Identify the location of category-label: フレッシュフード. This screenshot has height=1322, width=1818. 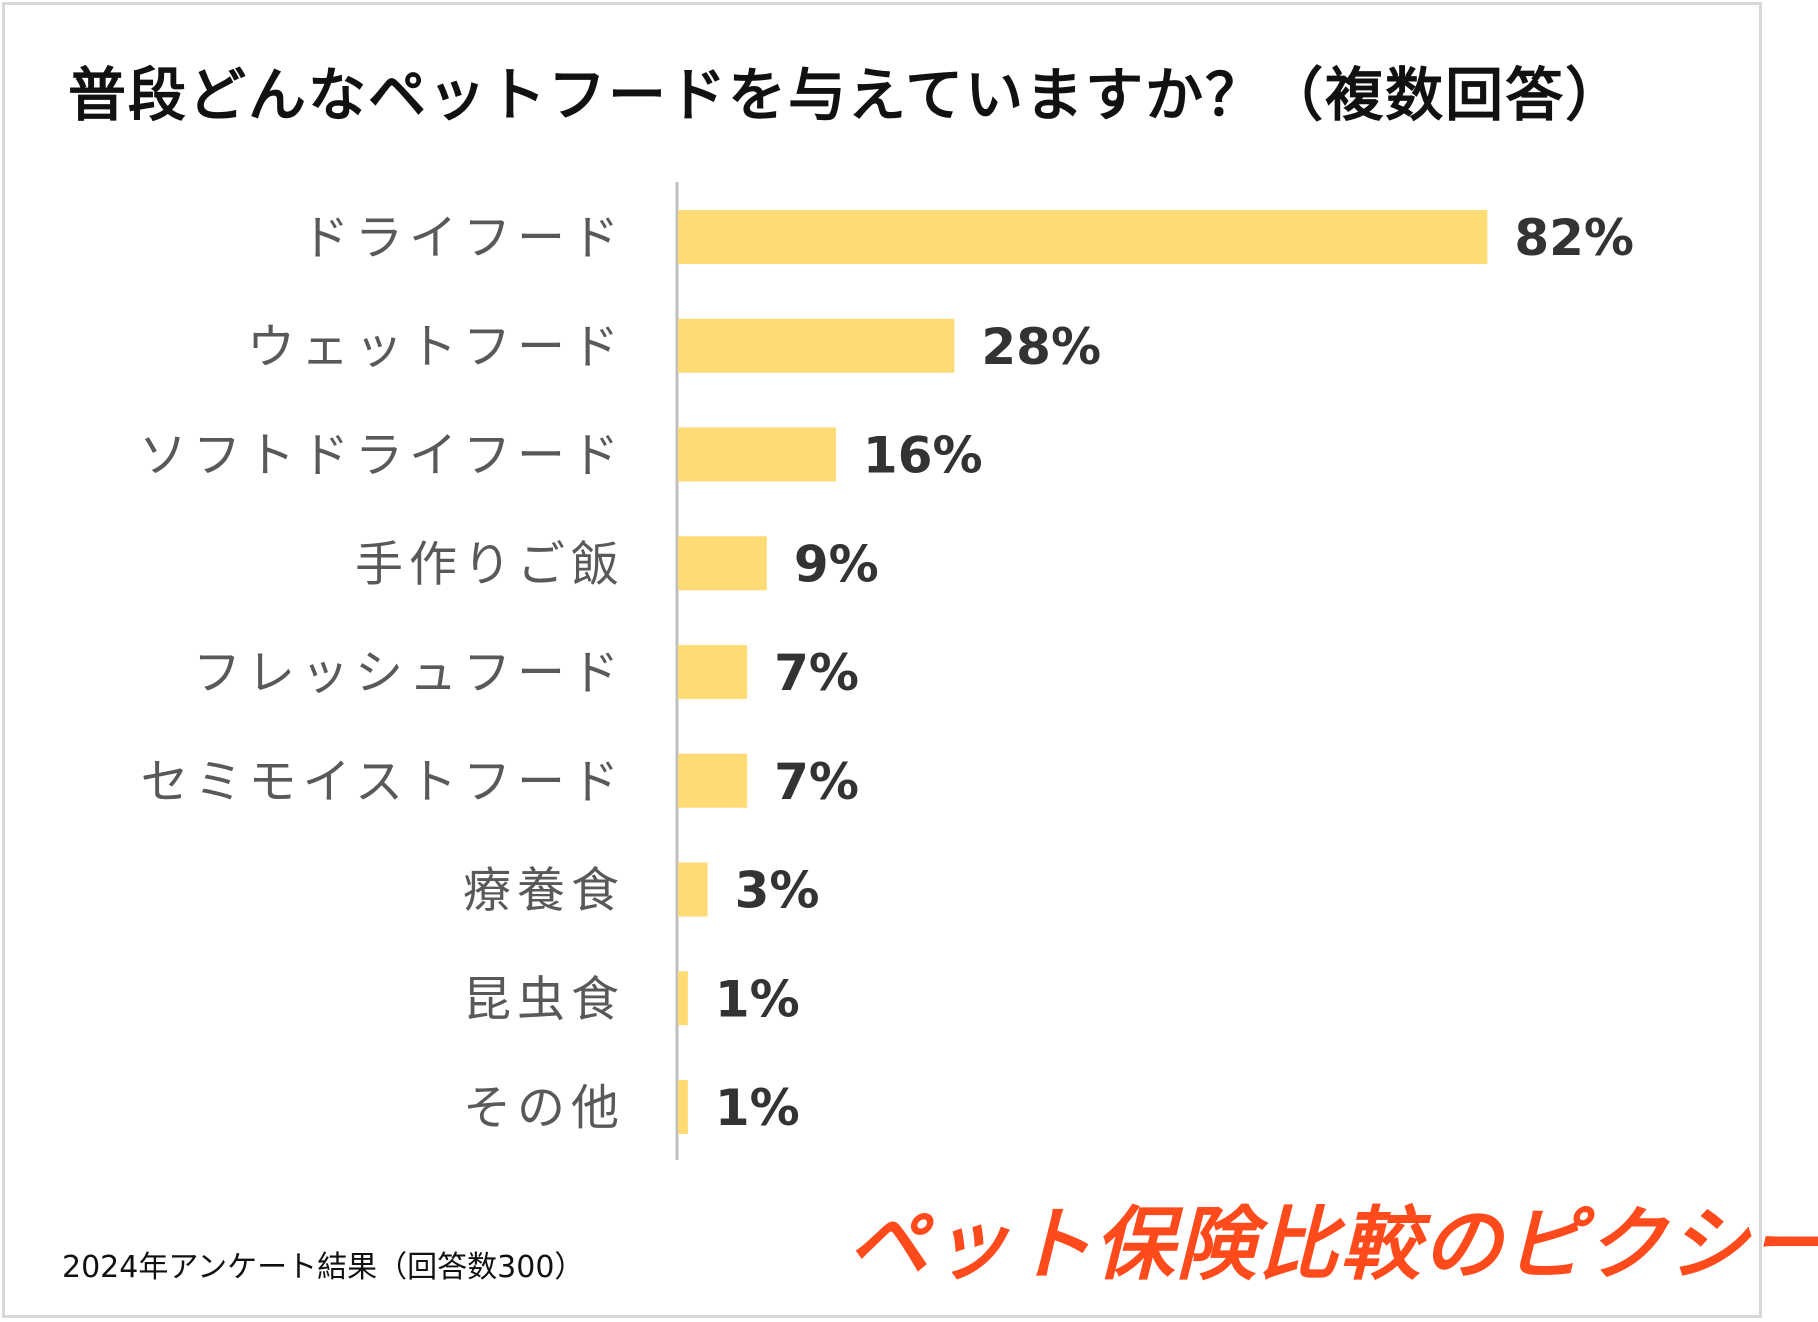
(409, 673).